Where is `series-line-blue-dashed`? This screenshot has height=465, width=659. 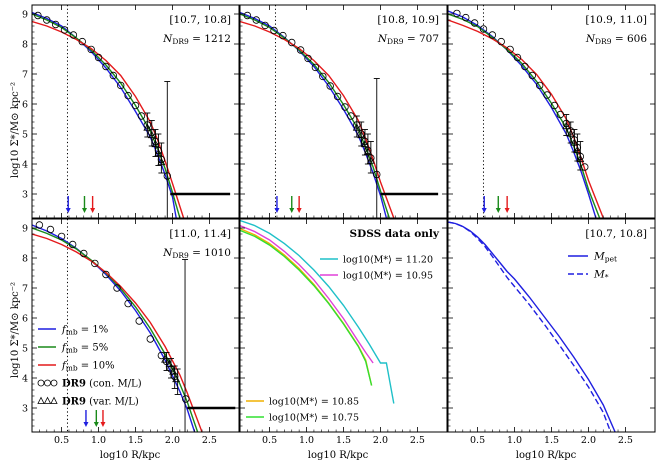 series-line-blue-dashed is located at coordinates (530, 326).